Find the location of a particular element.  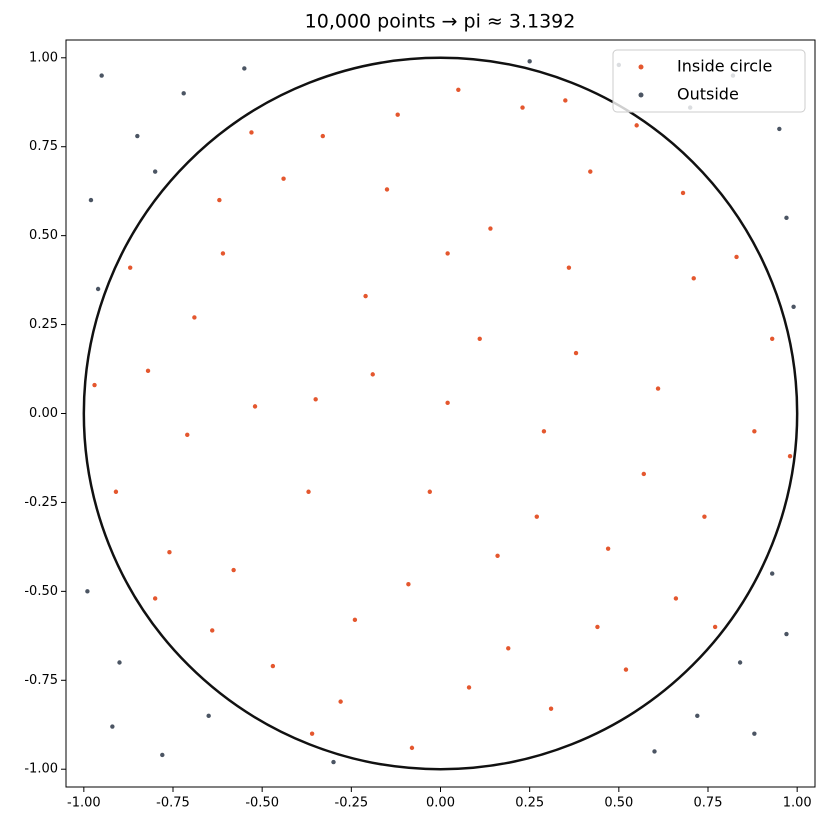

y-tick-label: 0.50 is located at coordinates (43, 235).